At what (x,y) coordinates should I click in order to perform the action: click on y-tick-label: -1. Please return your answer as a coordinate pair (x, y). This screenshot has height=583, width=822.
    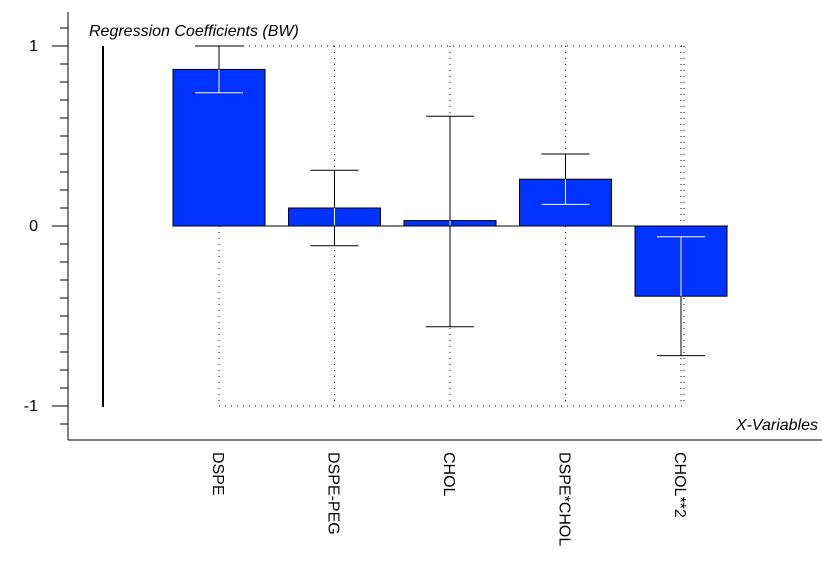
    Looking at the image, I should click on (31, 406).